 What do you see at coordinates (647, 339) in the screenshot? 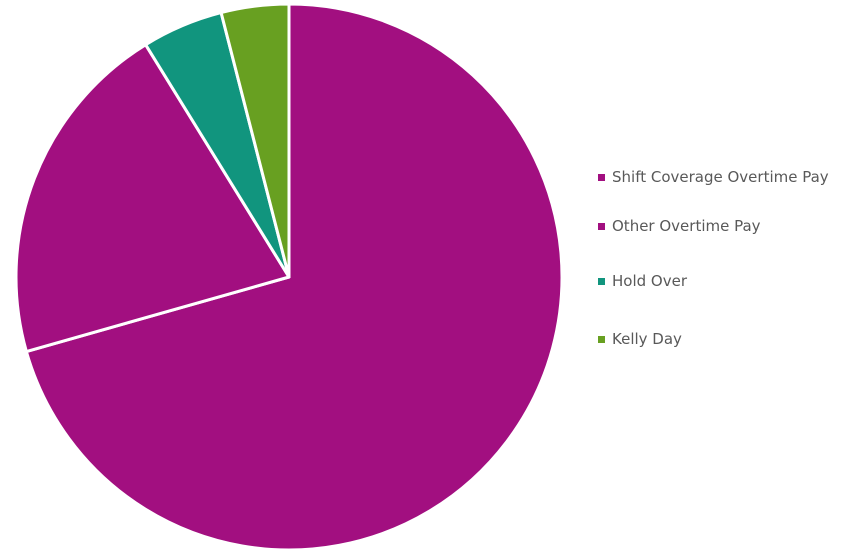
I see `legend-label: Kelly Day` at bounding box center [647, 339].